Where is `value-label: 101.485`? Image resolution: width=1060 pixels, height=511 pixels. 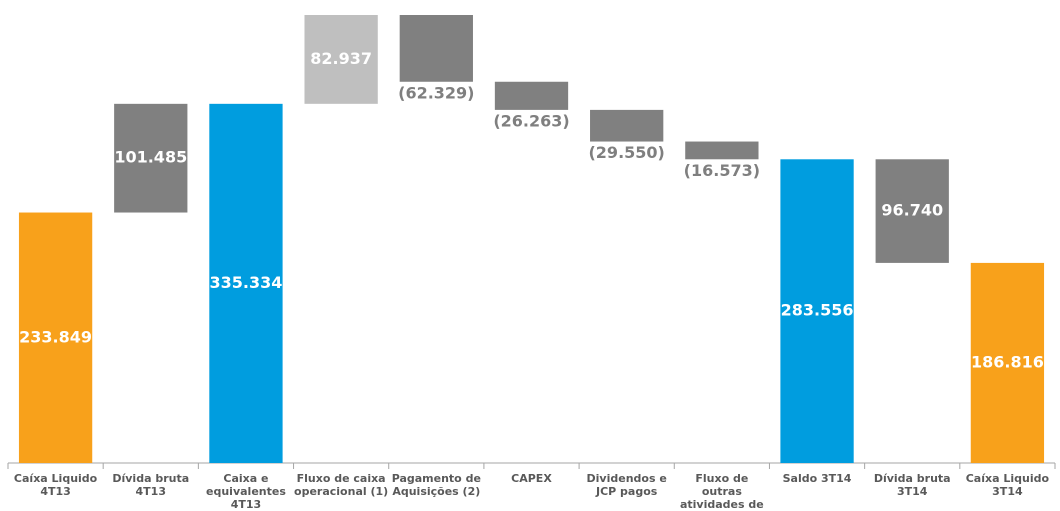 value-label: 101.485 is located at coordinates (150, 157).